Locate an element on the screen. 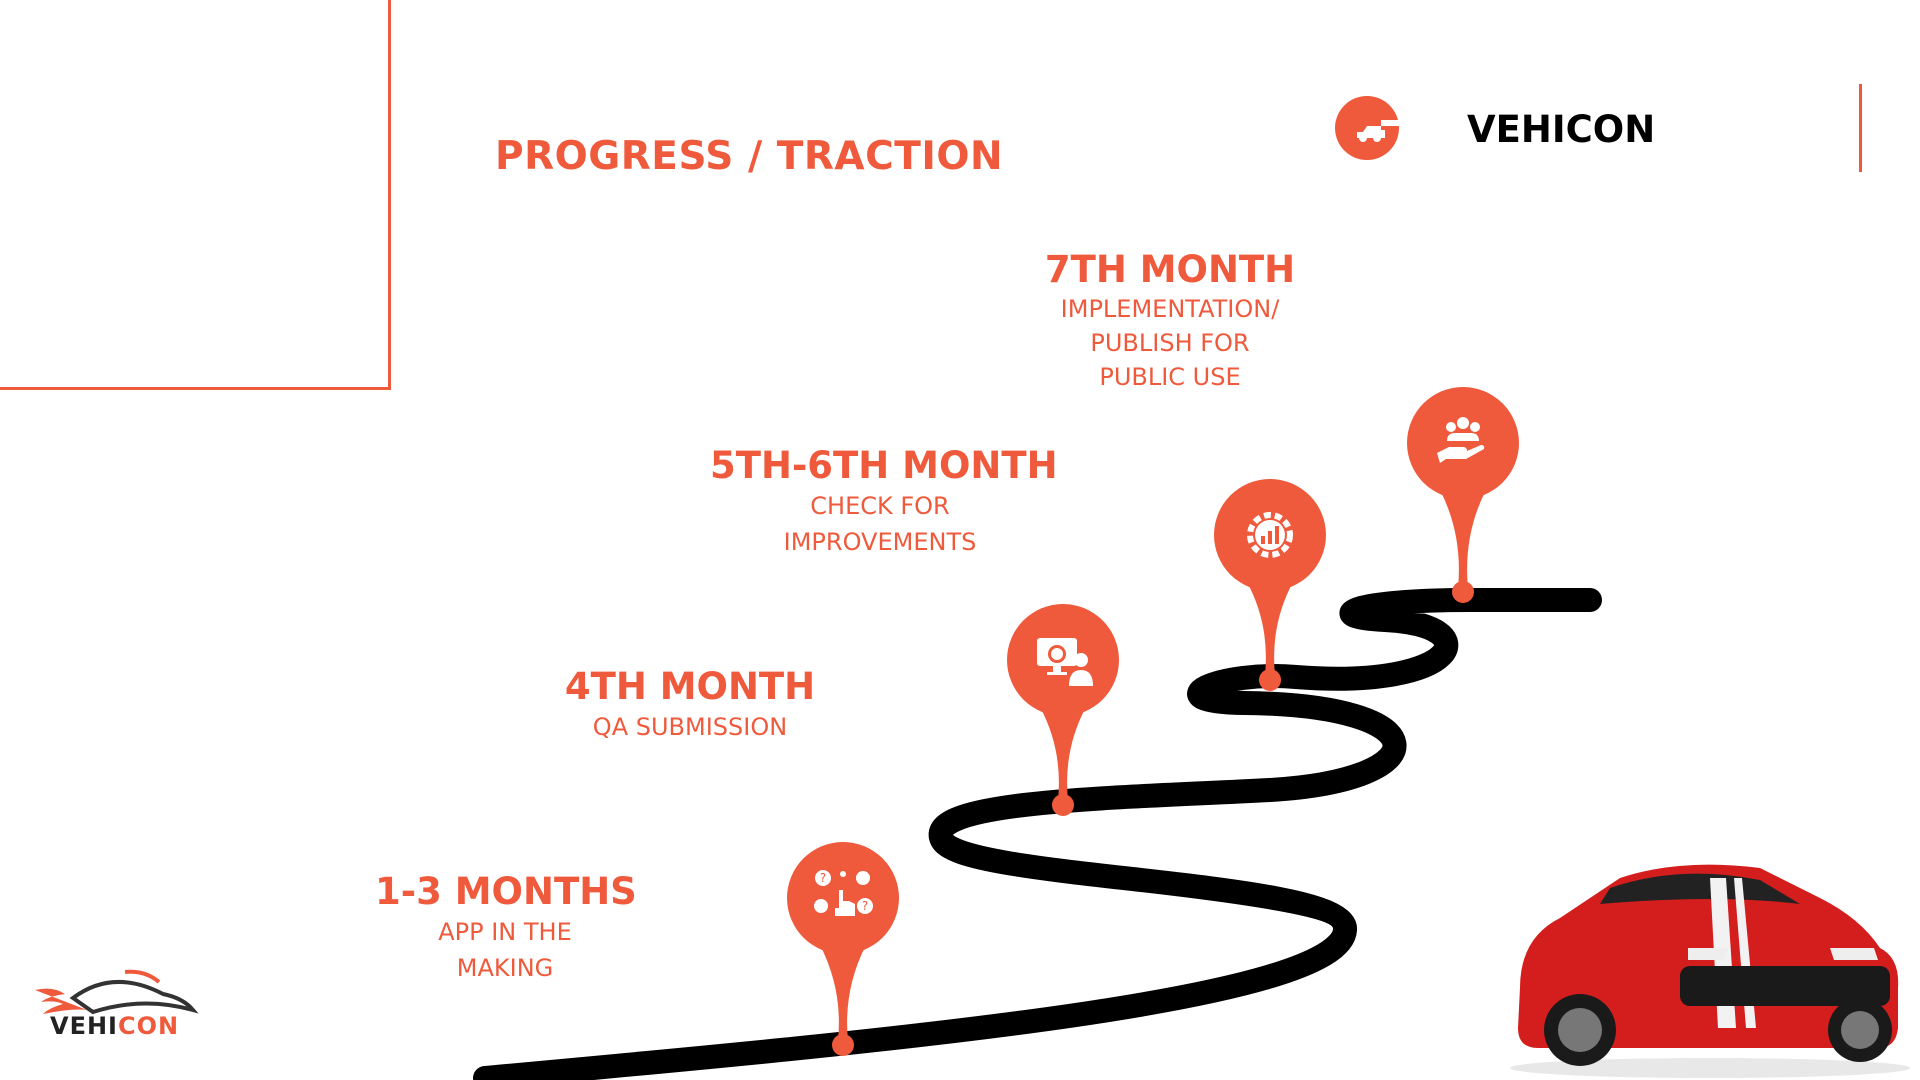  milestone-1: 1-3 MONTHS APP IN THE MAKING is located at coordinates (506, 928).